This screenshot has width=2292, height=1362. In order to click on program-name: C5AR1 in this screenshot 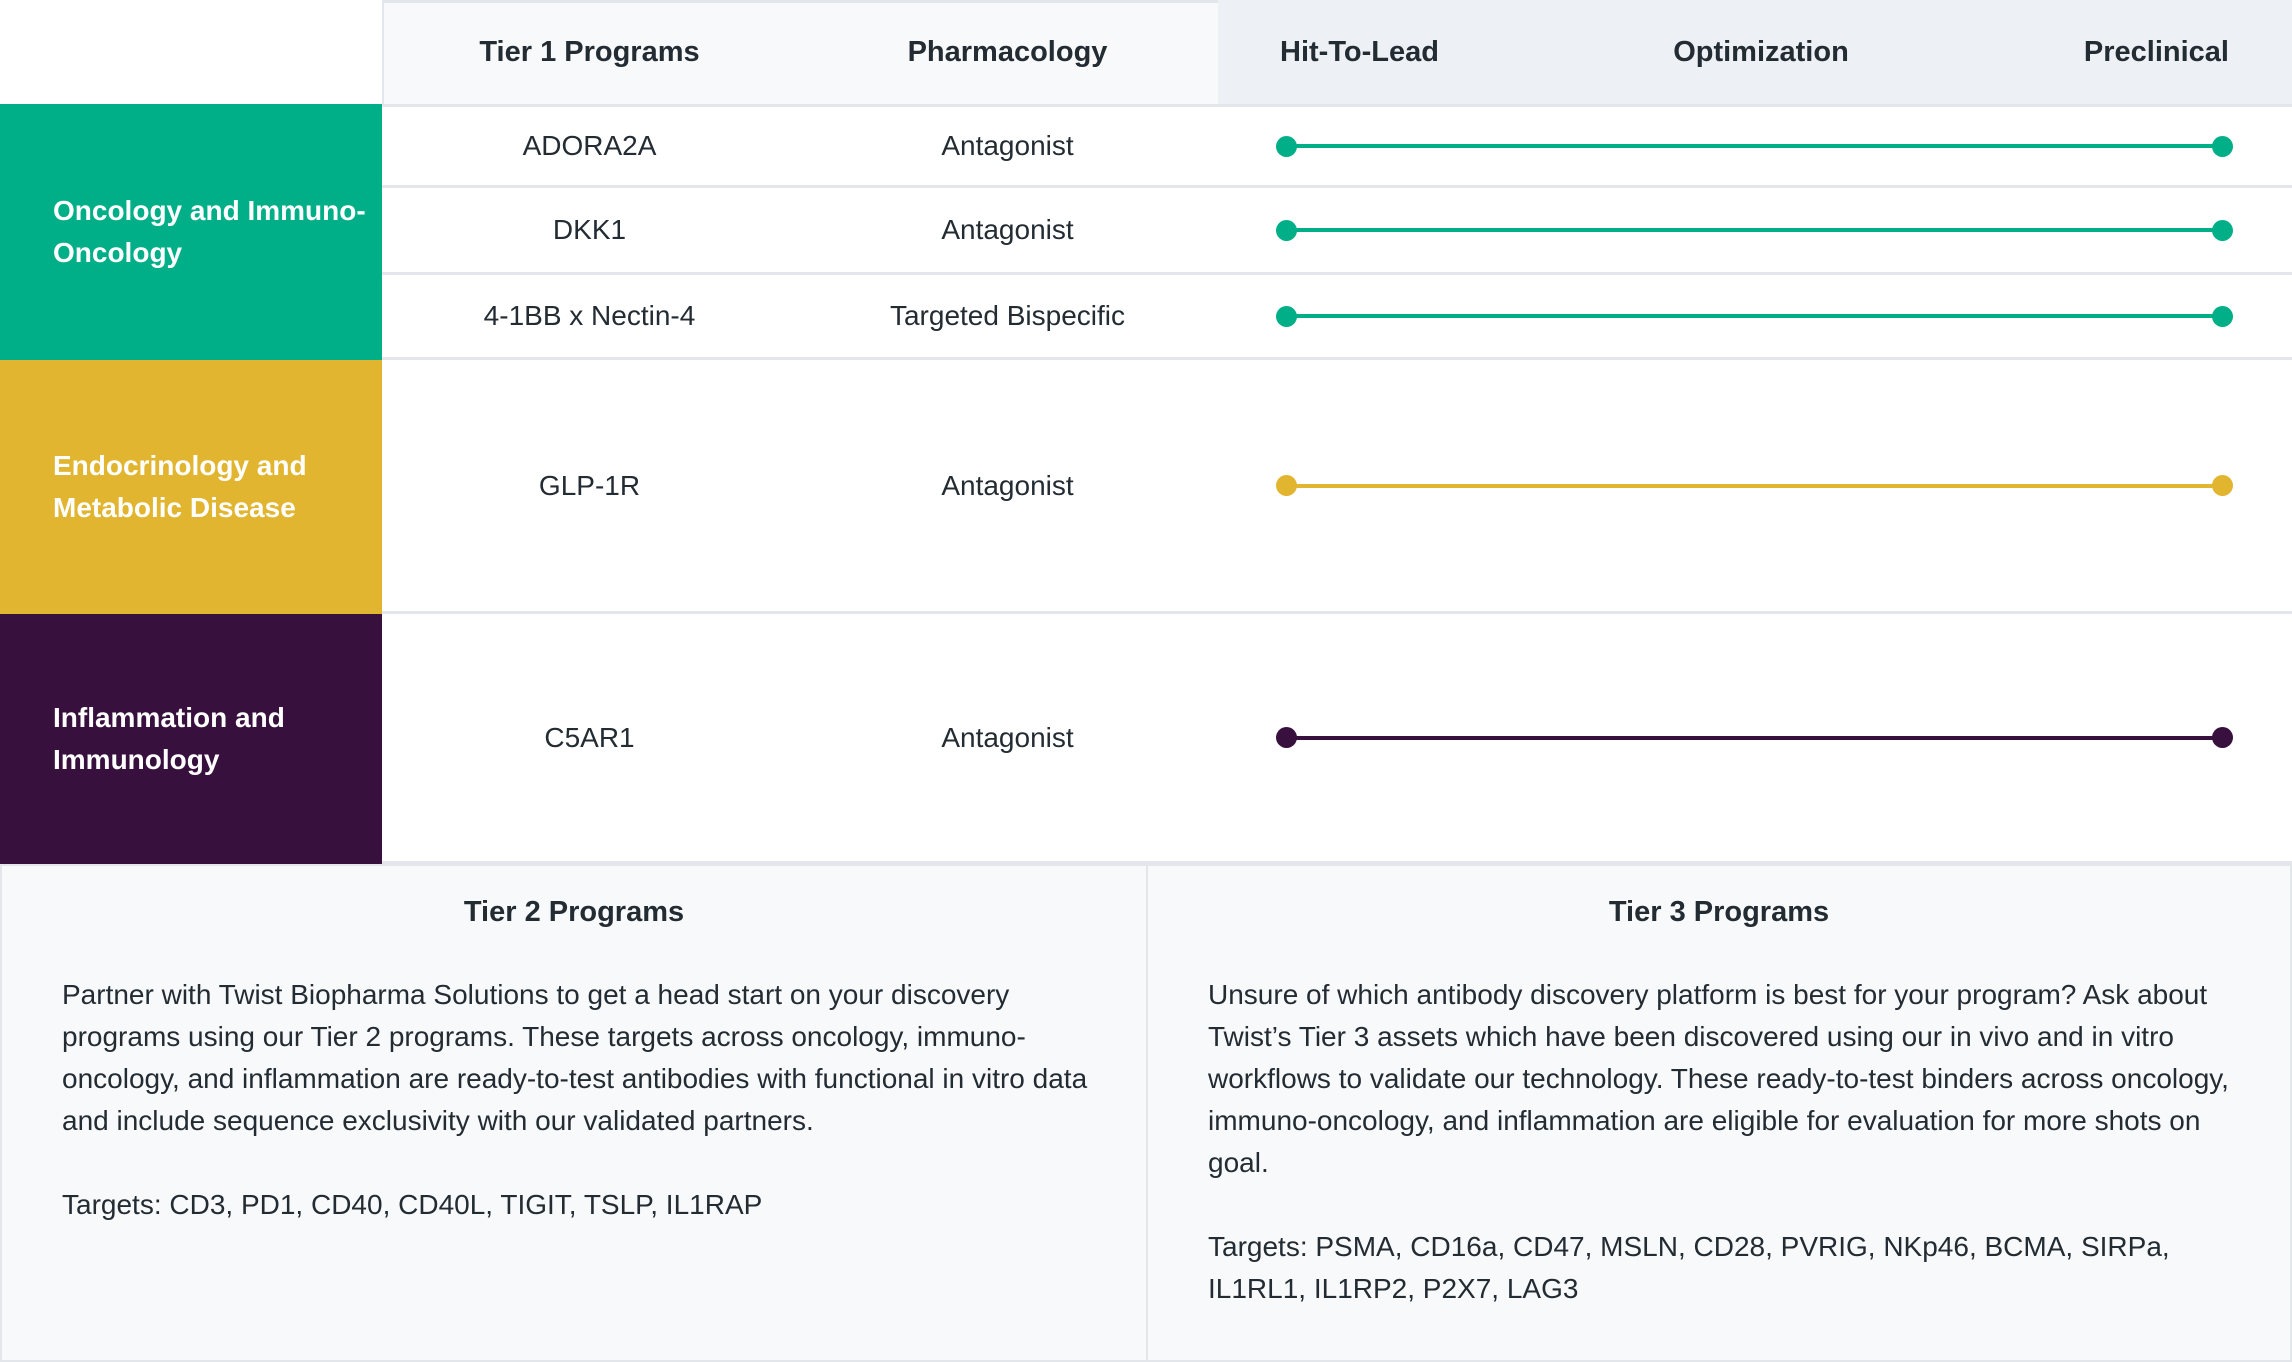, I will do `click(589, 737)`.